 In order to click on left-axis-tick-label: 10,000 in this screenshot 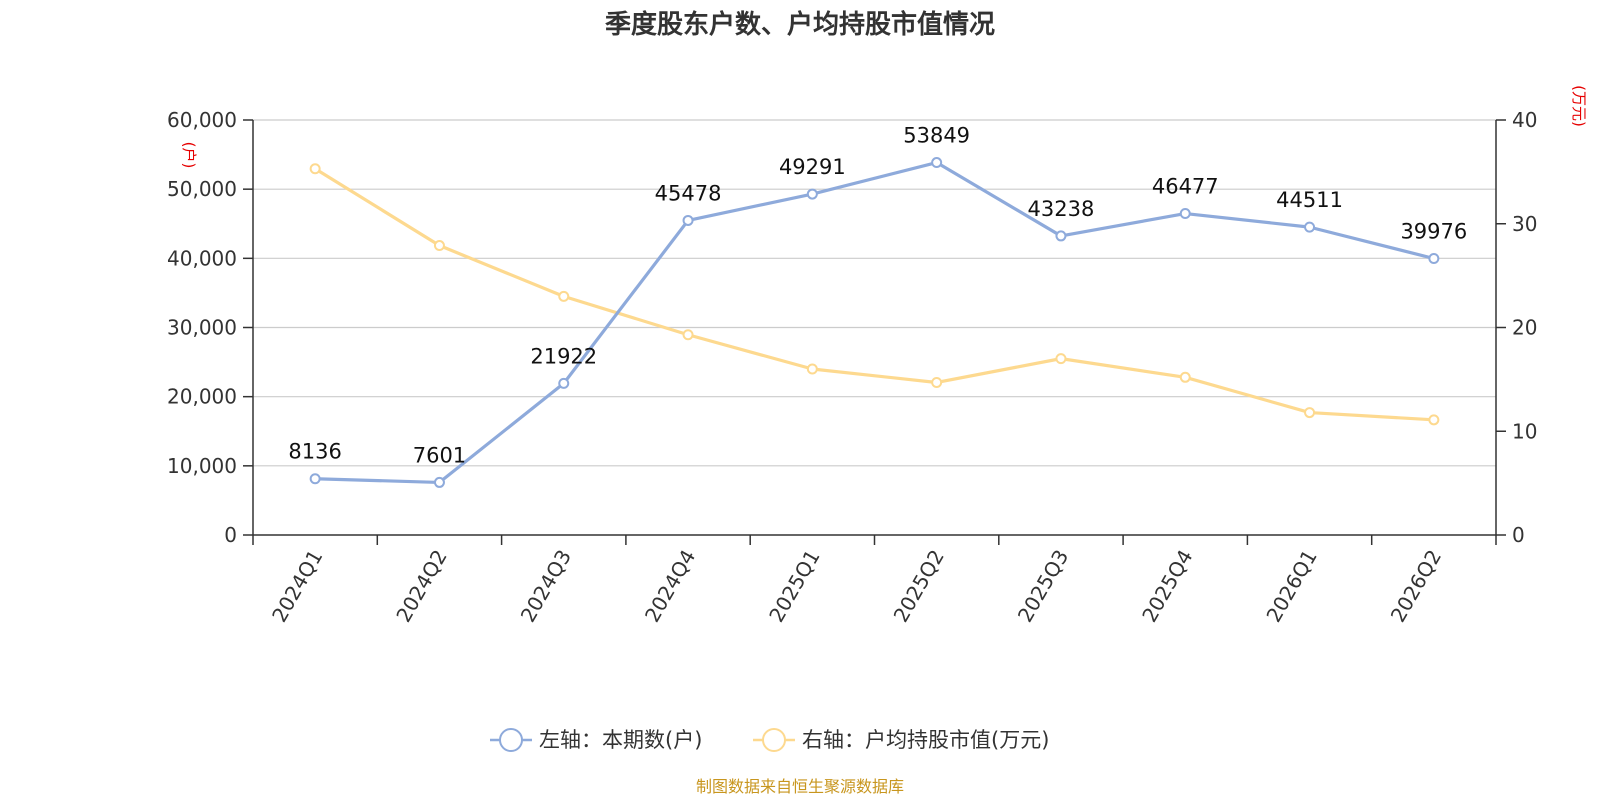, I will do `click(202, 466)`.